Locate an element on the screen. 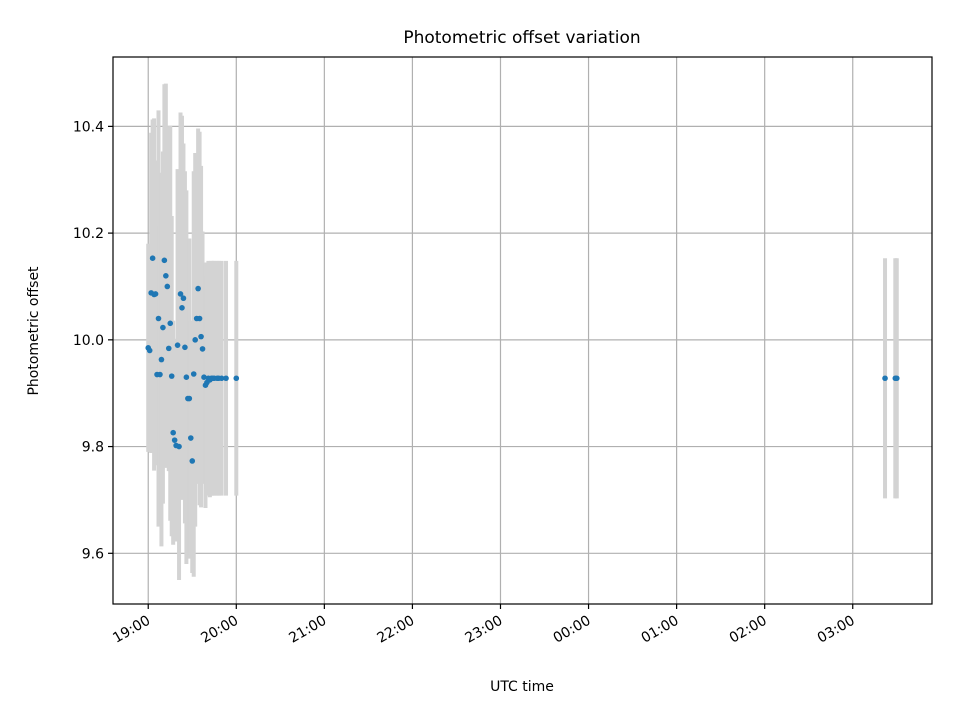 Image resolution: width=960 pixels, height=720 pixels. y-tick-label: 9.6 is located at coordinates (93, 554).